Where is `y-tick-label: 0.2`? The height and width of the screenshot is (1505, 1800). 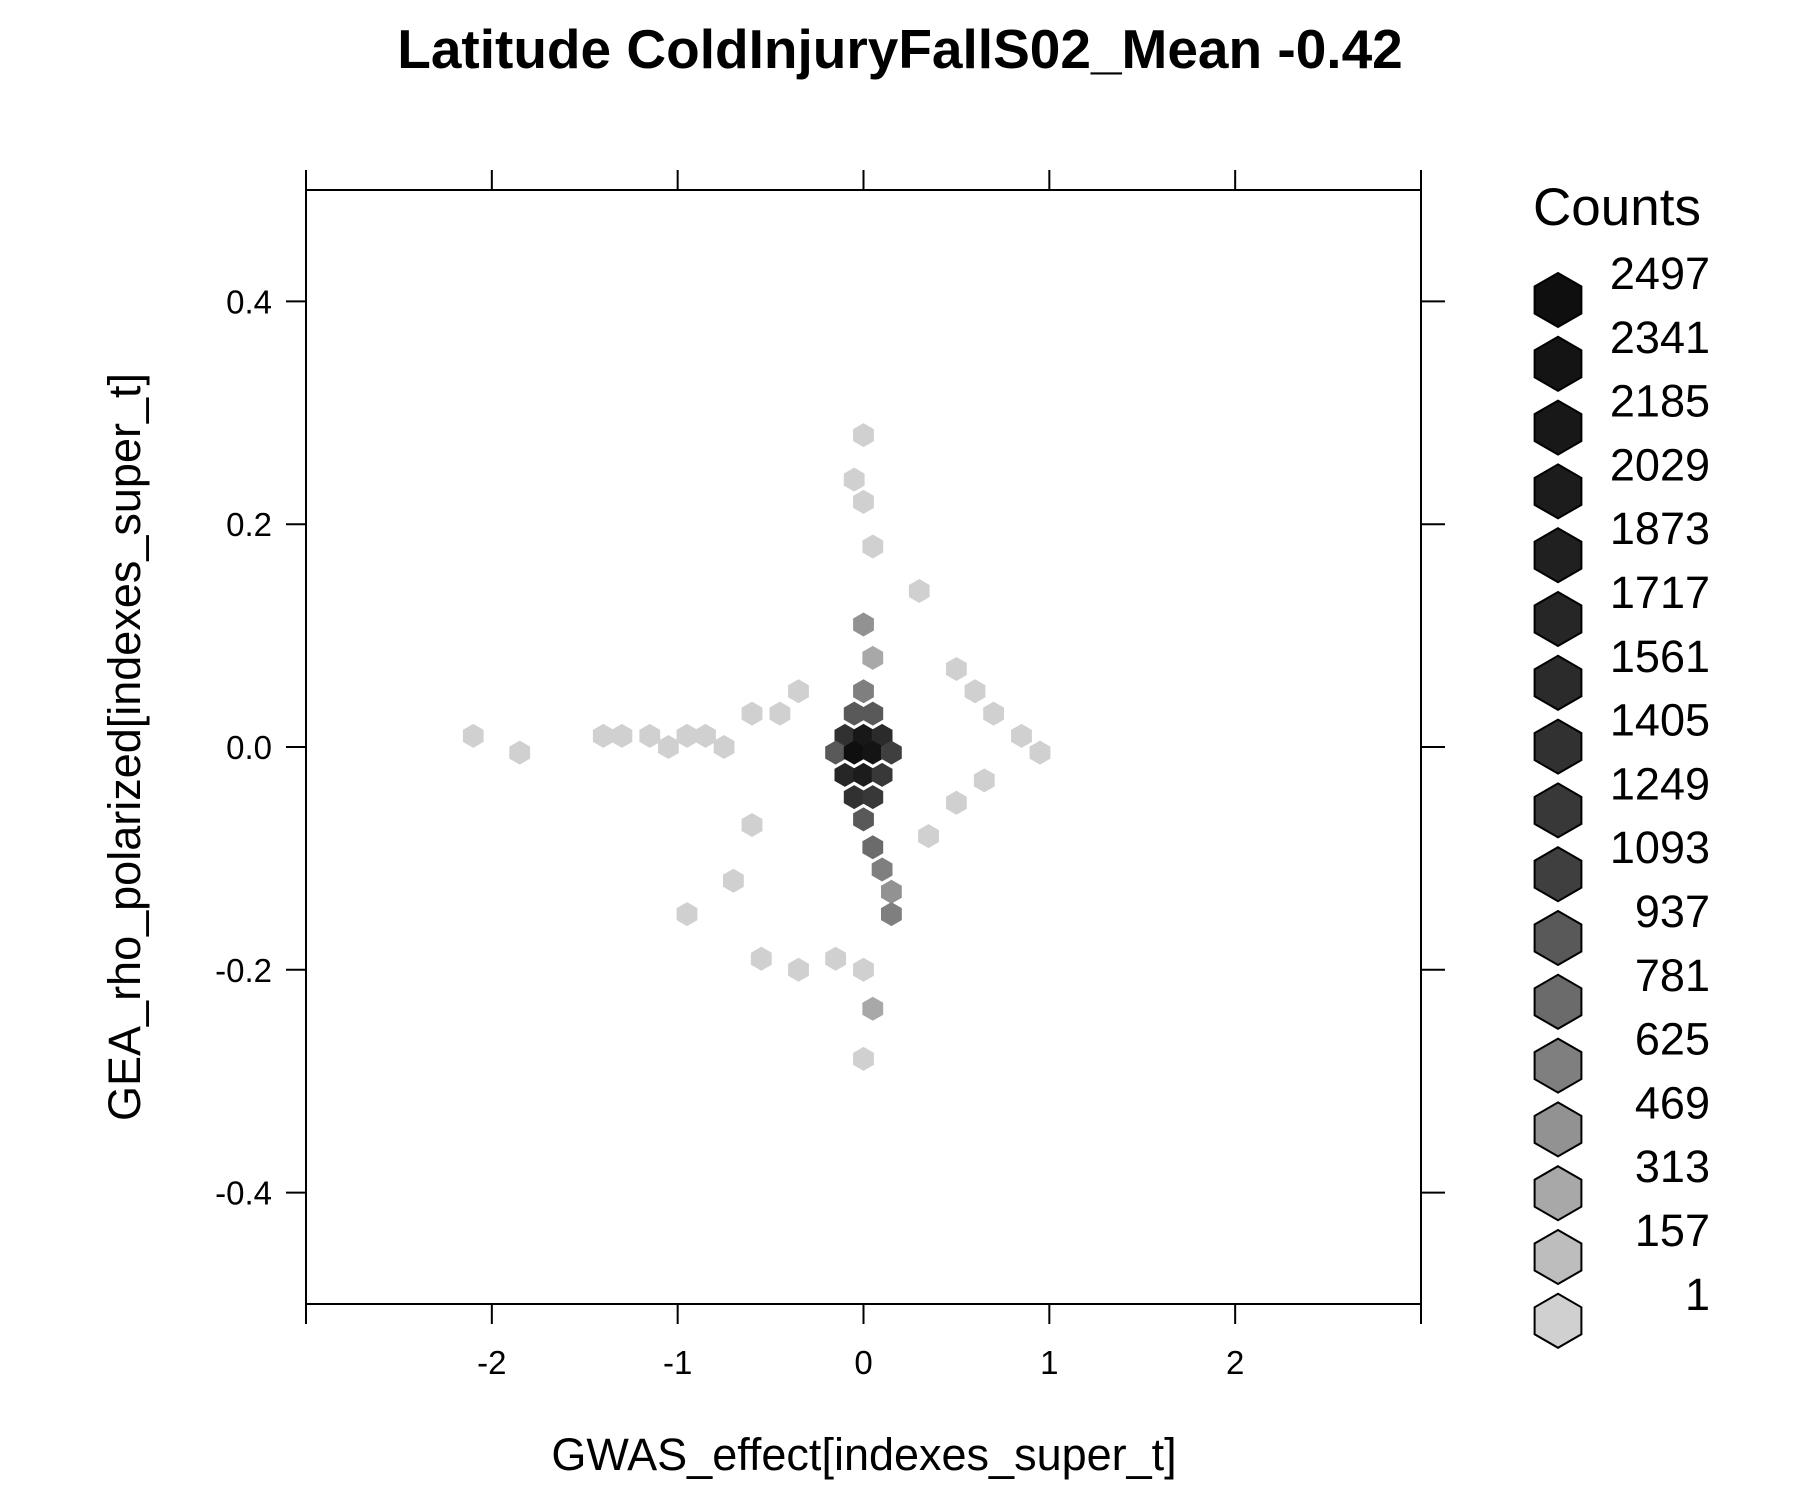 y-tick-label: 0.2 is located at coordinates (249, 524).